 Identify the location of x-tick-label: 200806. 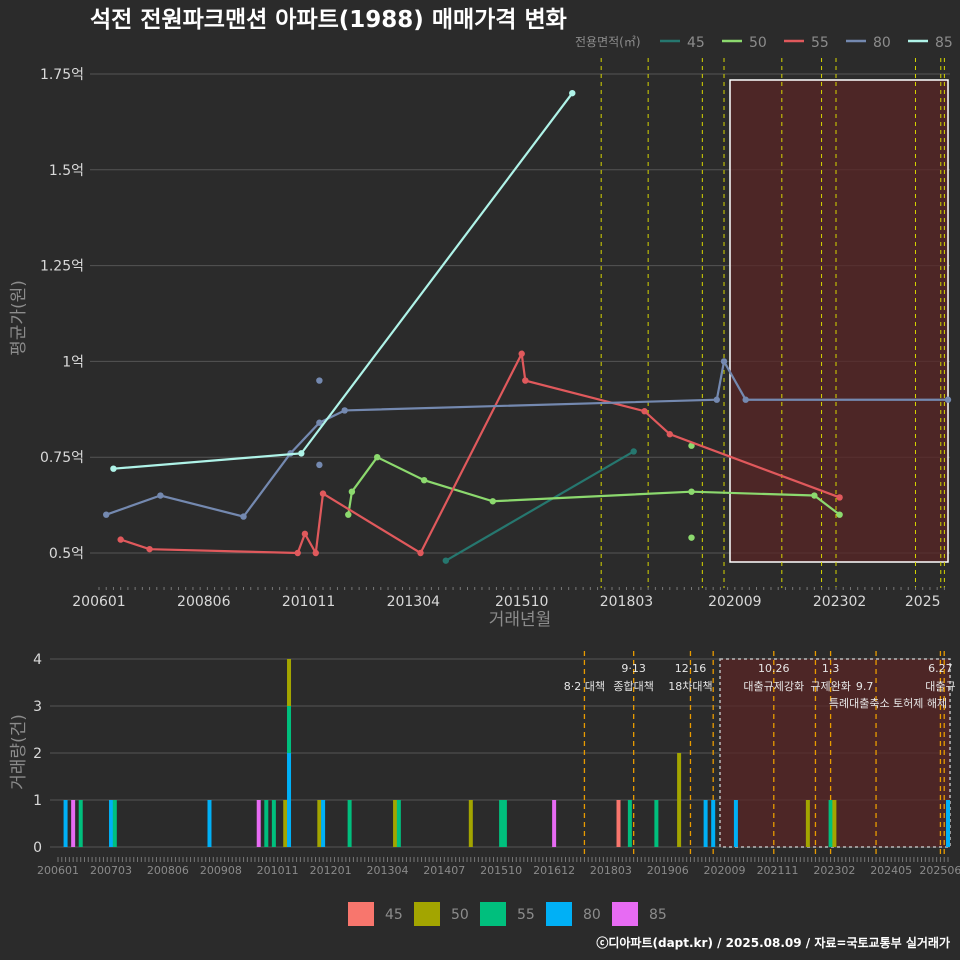
(204, 602).